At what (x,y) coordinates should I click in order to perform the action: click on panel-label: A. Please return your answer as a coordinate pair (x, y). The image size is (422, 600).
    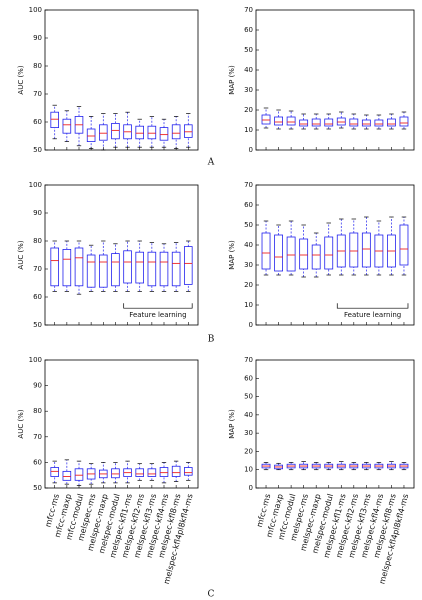
    Looking at the image, I should click on (211, 163).